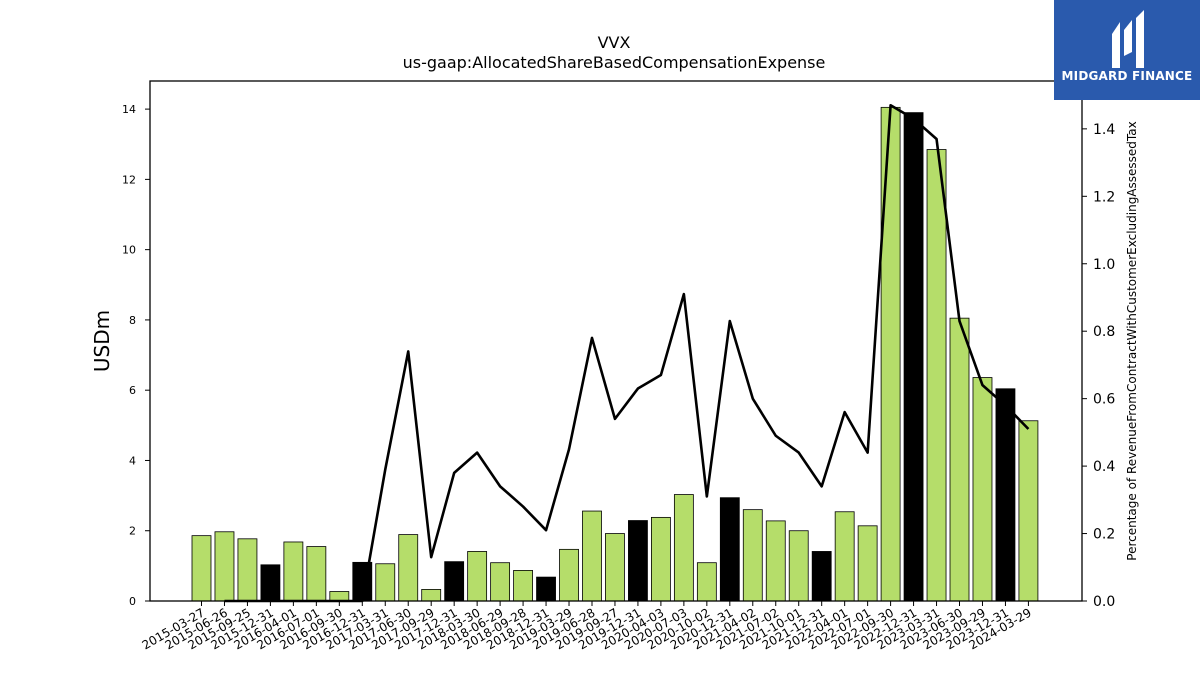  What do you see at coordinates (1104, 602) in the screenshot?
I see `y2-tick-label: 0.0` at bounding box center [1104, 602].